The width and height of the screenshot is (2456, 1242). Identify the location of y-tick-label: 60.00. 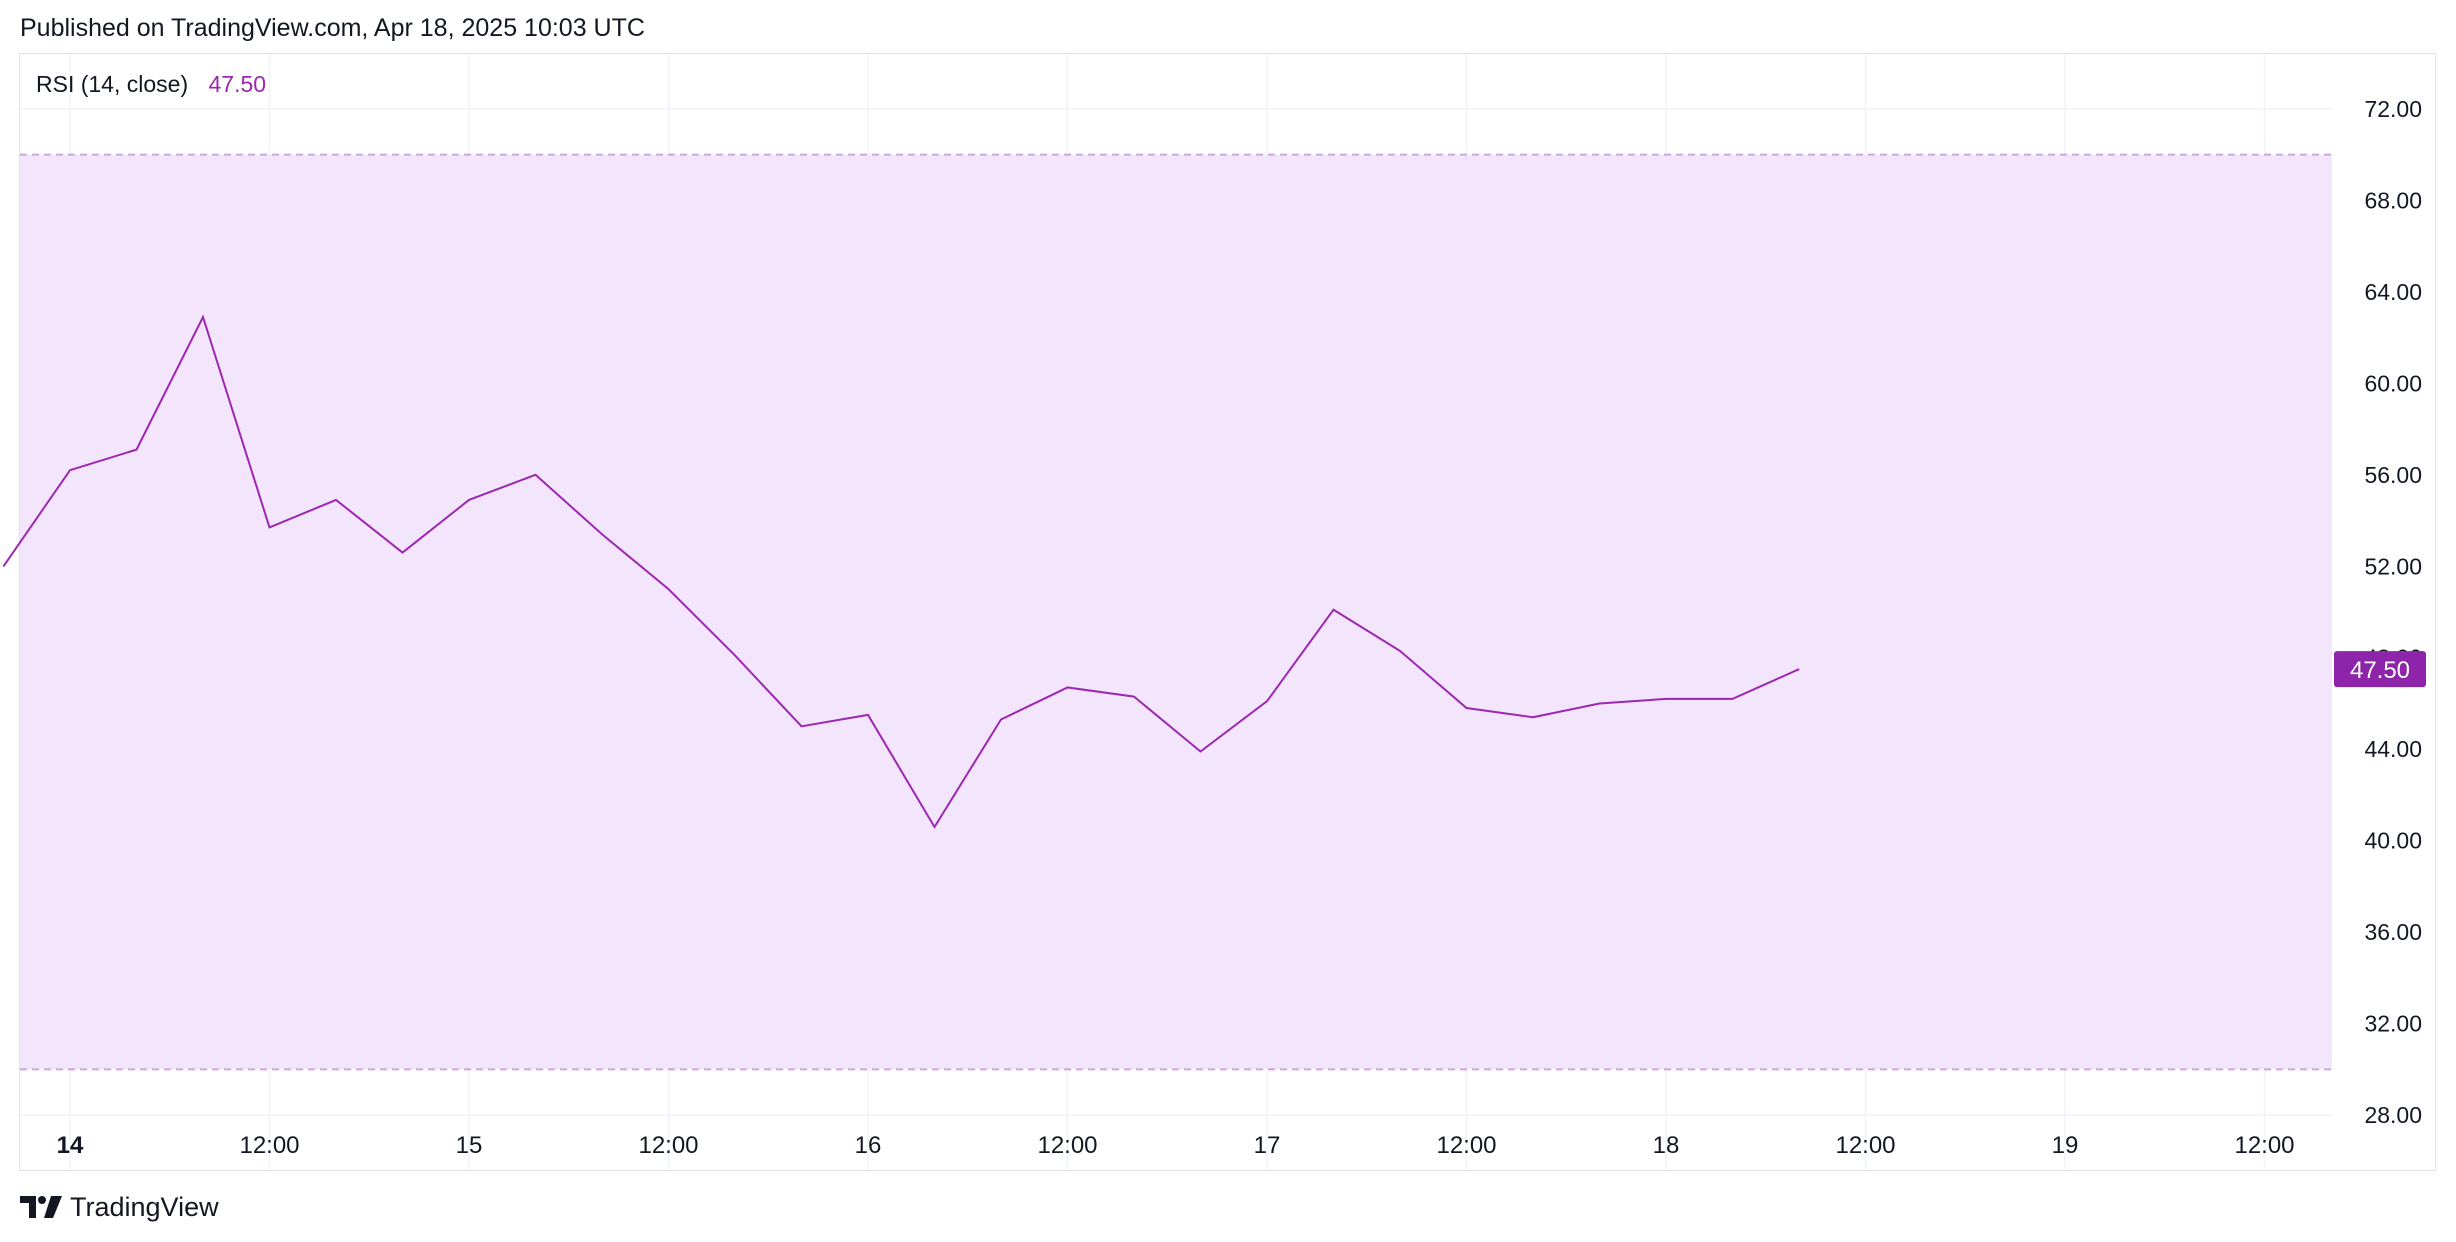
(2393, 383).